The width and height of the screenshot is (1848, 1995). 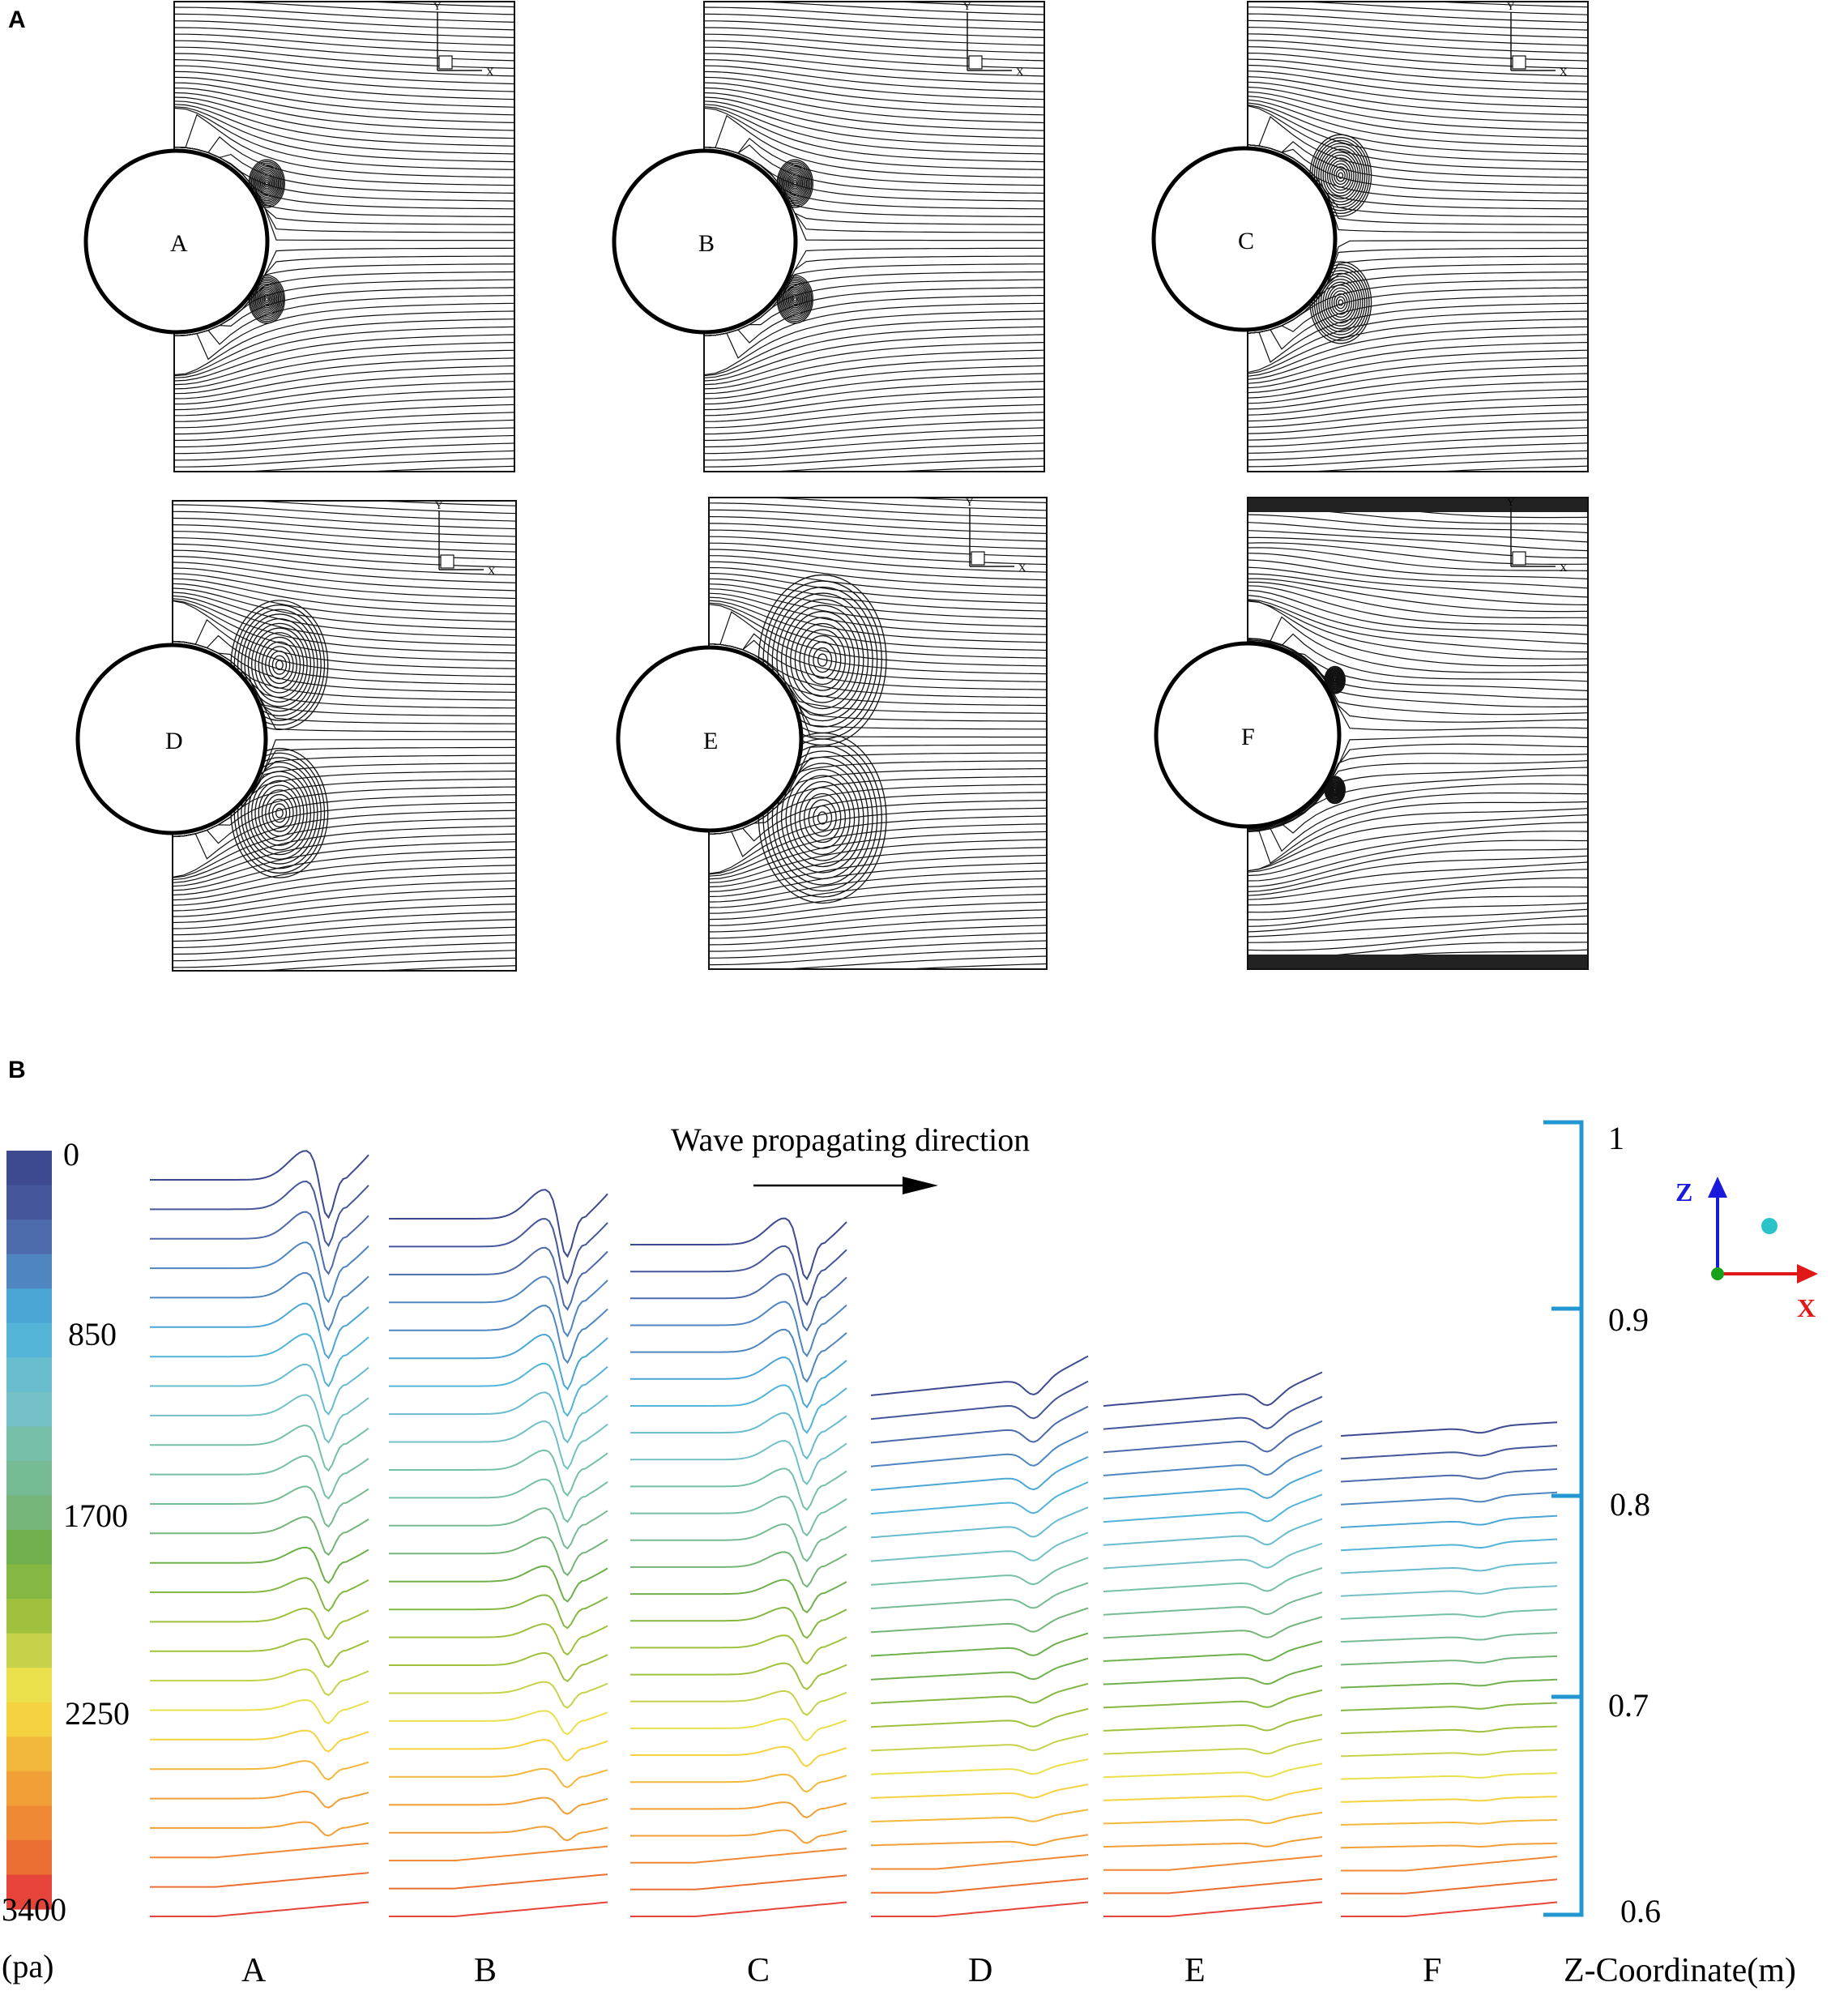 I want to click on z-scale-label: Z-Coordinate(m), so click(x=1680, y=1970).